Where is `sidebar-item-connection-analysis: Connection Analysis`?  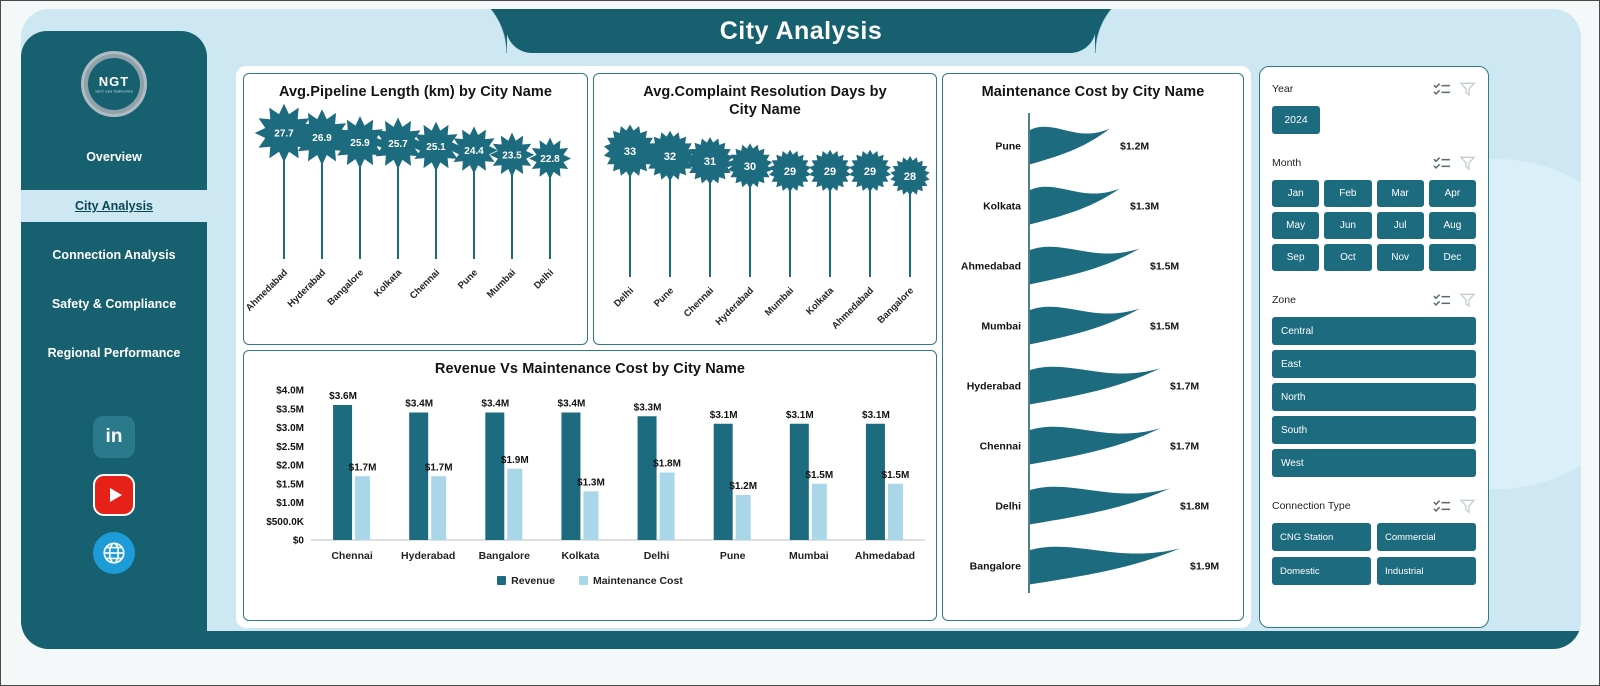
sidebar-item-connection-analysis: Connection Analysis is located at coordinates (114, 255).